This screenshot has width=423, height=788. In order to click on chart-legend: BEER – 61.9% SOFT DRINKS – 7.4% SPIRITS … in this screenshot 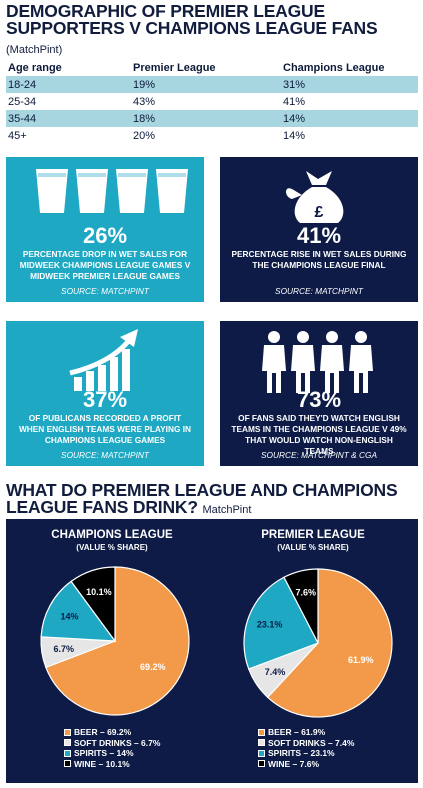, I will do `click(306, 748)`.